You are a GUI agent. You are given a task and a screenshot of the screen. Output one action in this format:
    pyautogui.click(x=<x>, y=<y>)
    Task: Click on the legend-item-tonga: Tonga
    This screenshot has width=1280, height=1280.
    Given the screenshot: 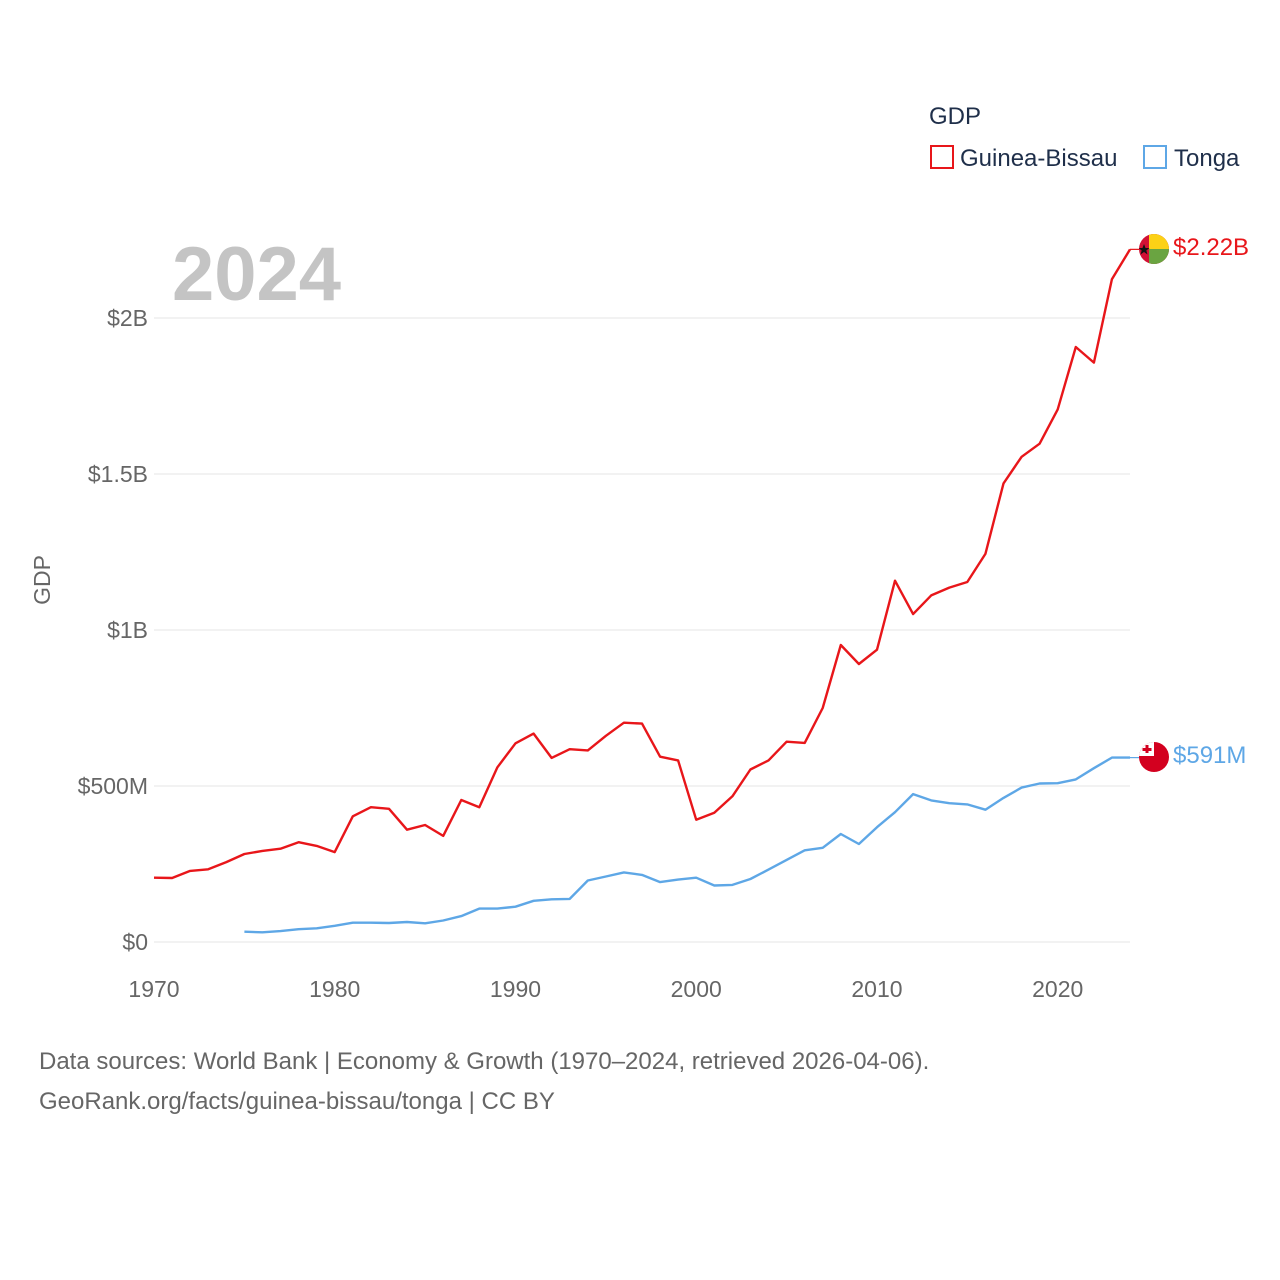 What is the action you would take?
    pyautogui.click(x=1191, y=158)
    